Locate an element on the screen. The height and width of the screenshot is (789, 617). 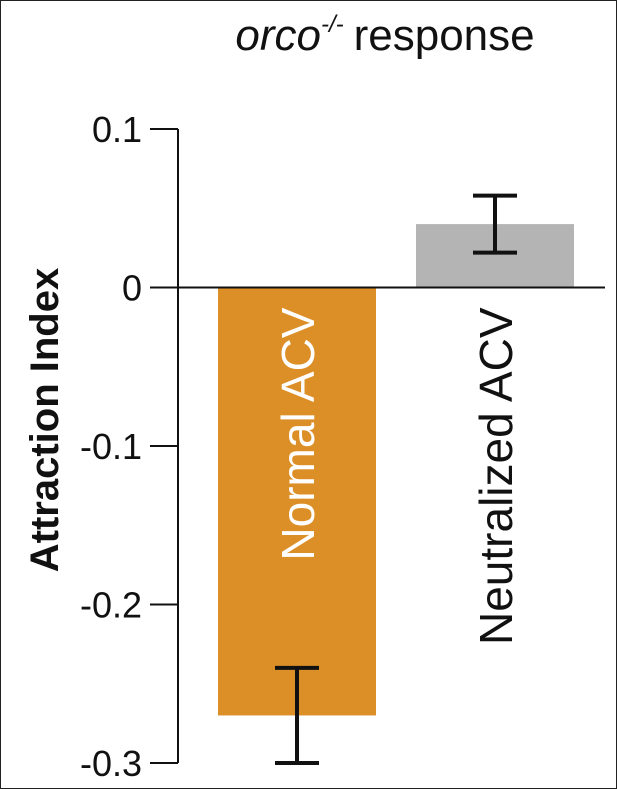
category-label: Normal ACV is located at coordinates (298, 433).